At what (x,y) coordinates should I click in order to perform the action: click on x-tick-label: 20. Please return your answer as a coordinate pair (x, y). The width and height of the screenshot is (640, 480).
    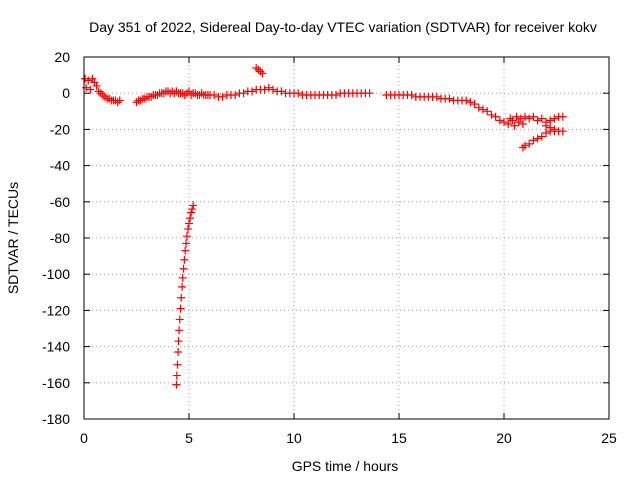
    Looking at the image, I should click on (504, 438).